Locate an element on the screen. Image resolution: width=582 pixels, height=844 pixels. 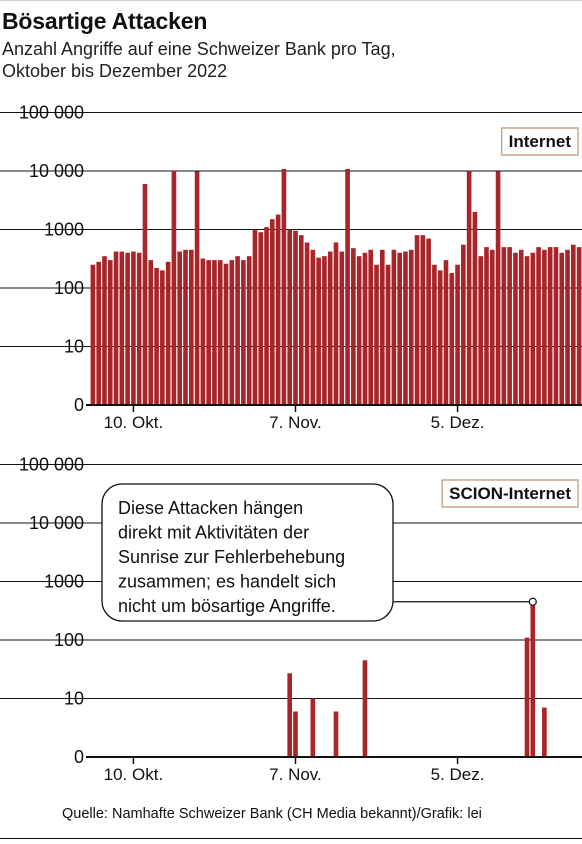
legend-border is located at coordinates (539, 141).